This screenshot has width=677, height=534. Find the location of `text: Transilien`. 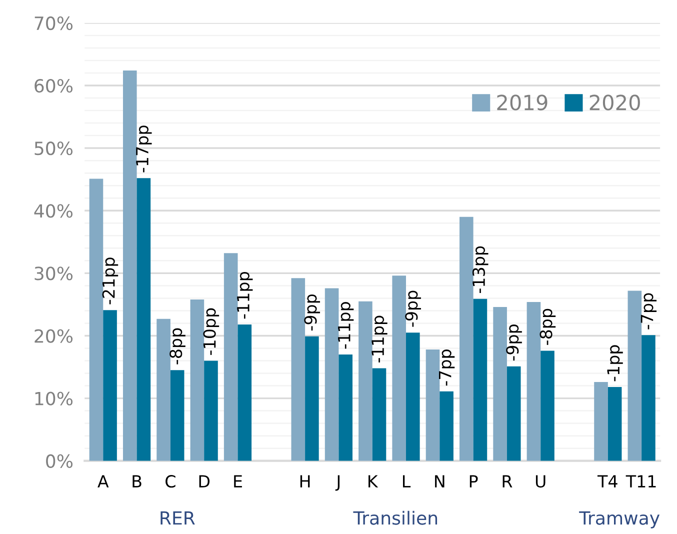

text: Transilien is located at coordinates (395, 517).